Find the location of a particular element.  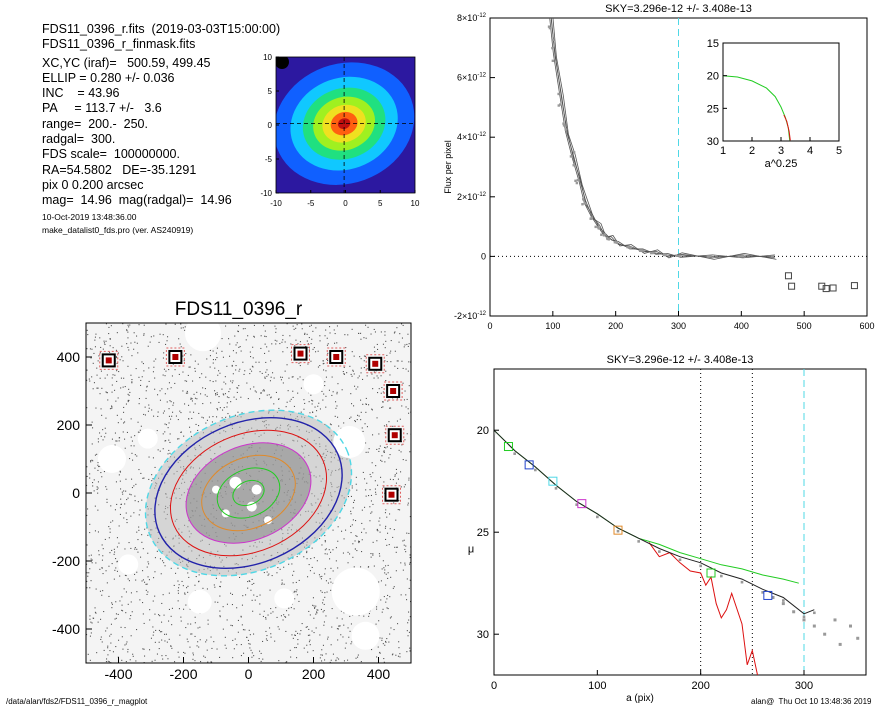

mu-red-line is located at coordinates (703, 608).